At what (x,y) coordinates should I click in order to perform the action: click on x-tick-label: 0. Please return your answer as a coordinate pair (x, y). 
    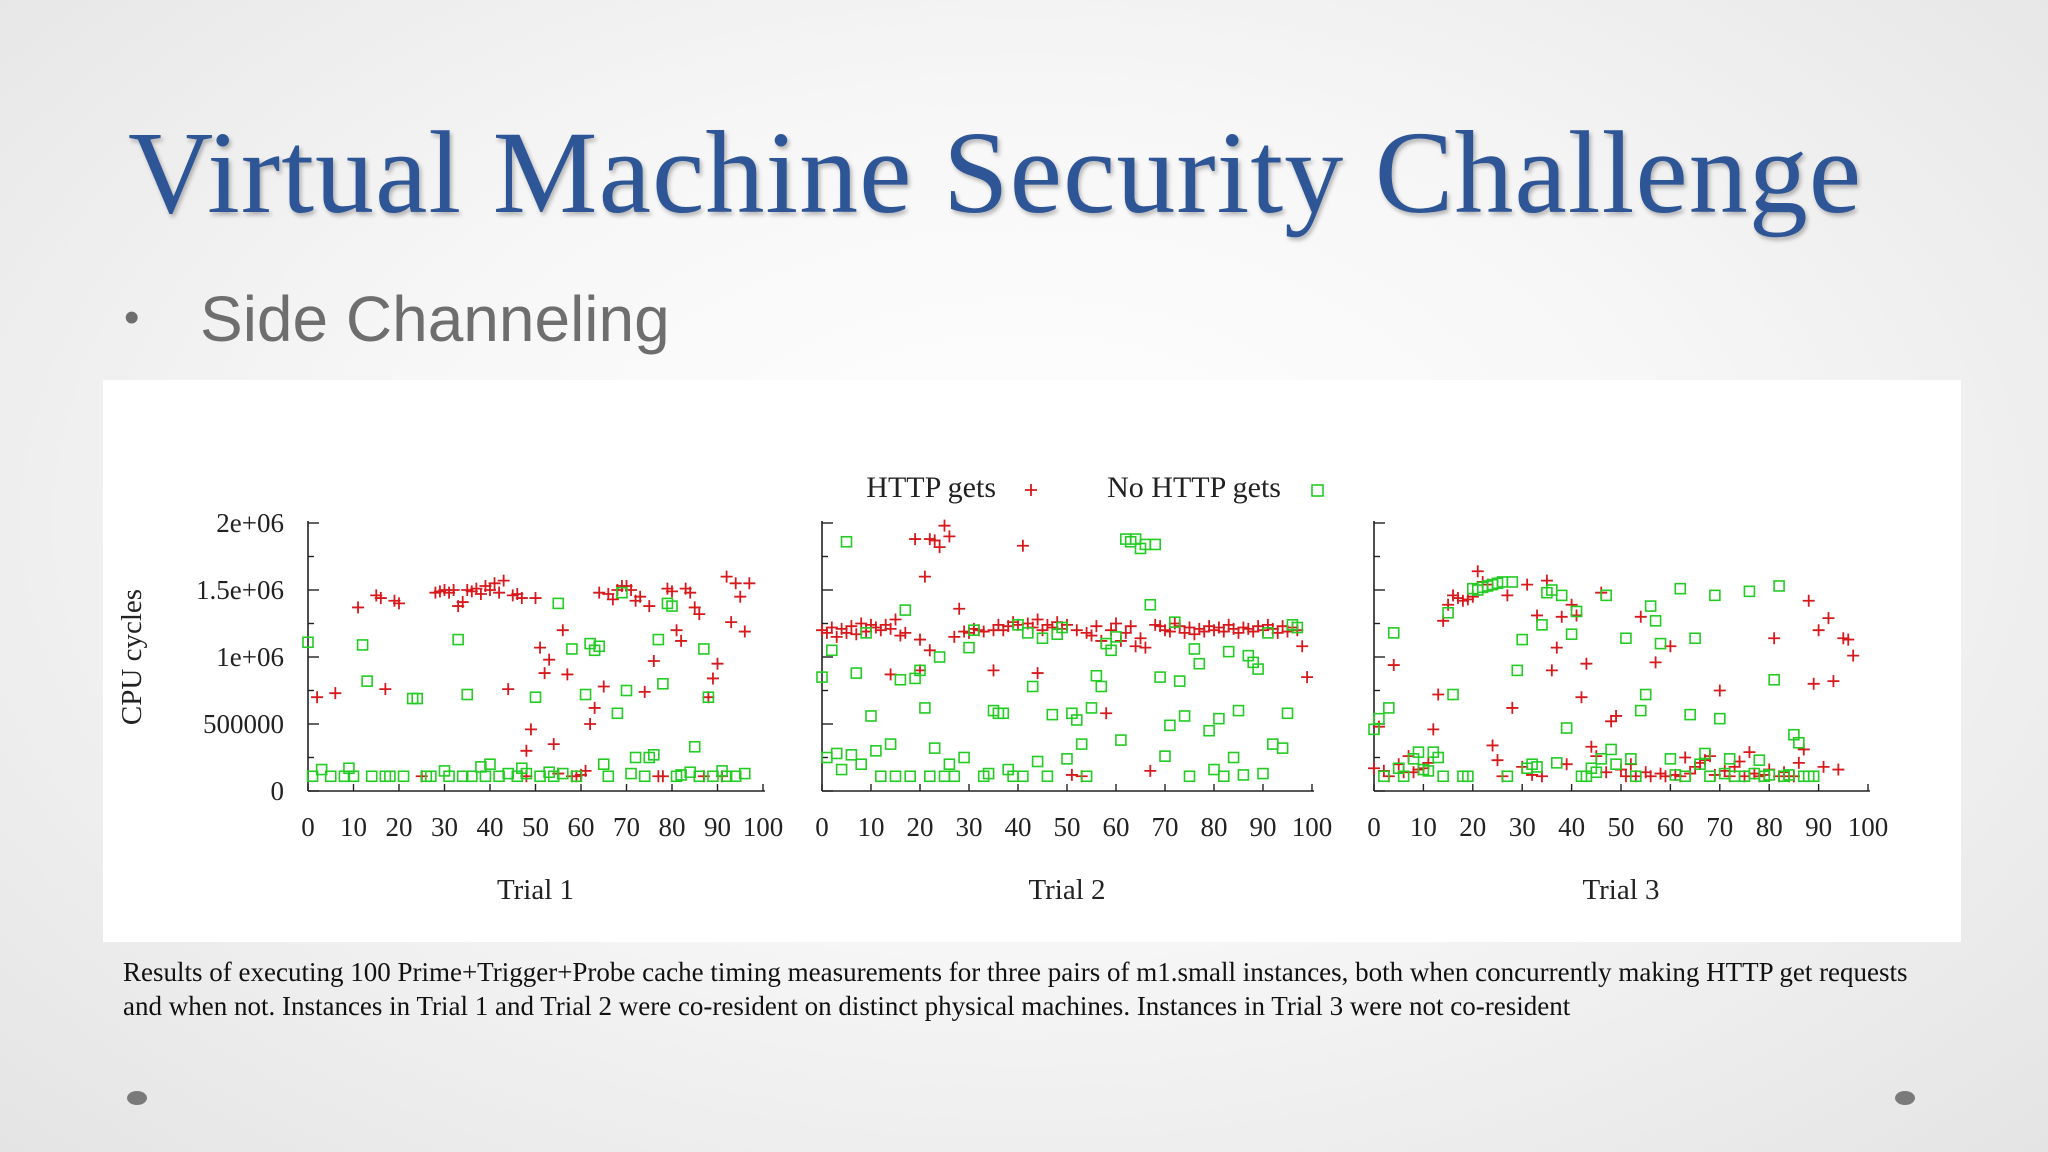
    Looking at the image, I should click on (1374, 827).